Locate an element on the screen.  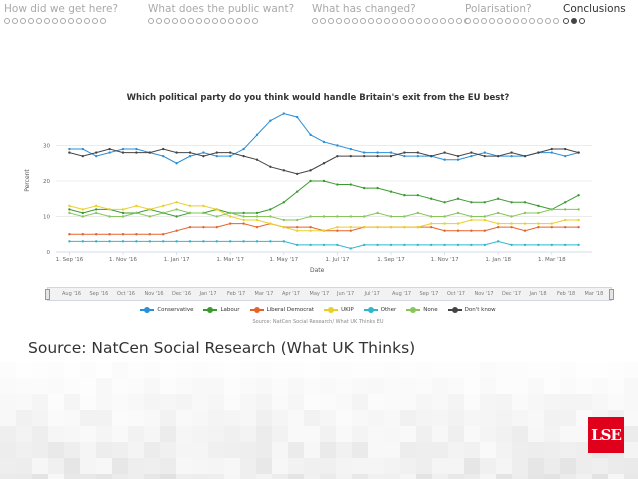
nav-section-title: What does the public want? is located at coordinates (221, 9).